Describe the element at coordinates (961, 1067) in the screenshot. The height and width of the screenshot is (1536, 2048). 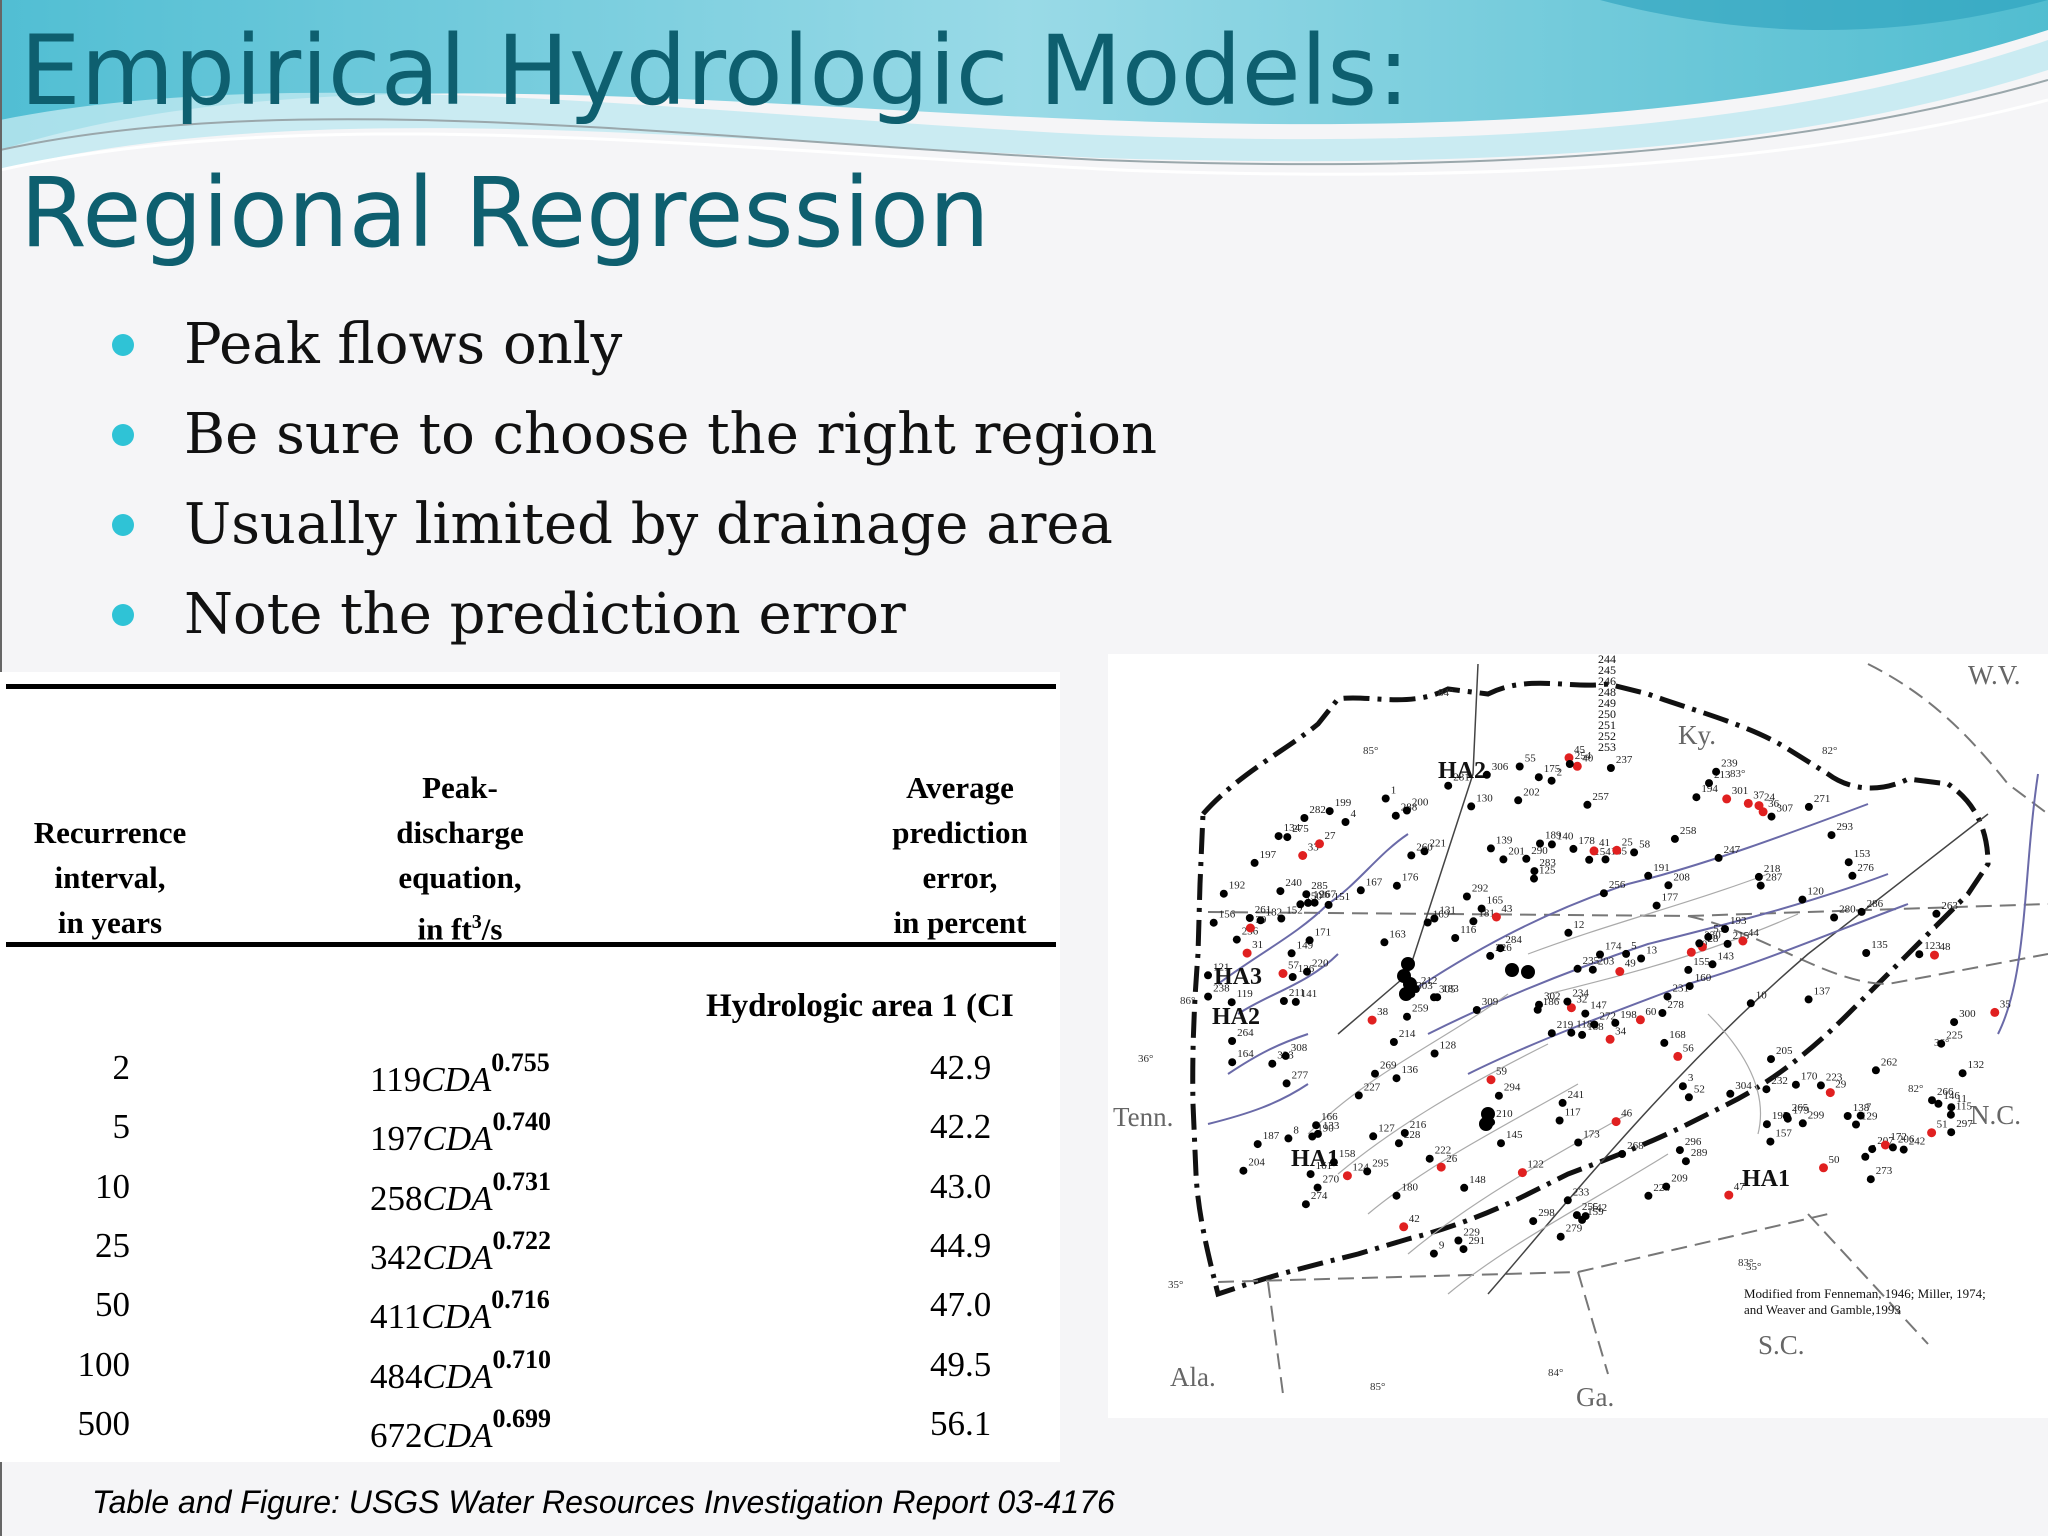
I see `prediction-error-cell: 42.9` at that location.